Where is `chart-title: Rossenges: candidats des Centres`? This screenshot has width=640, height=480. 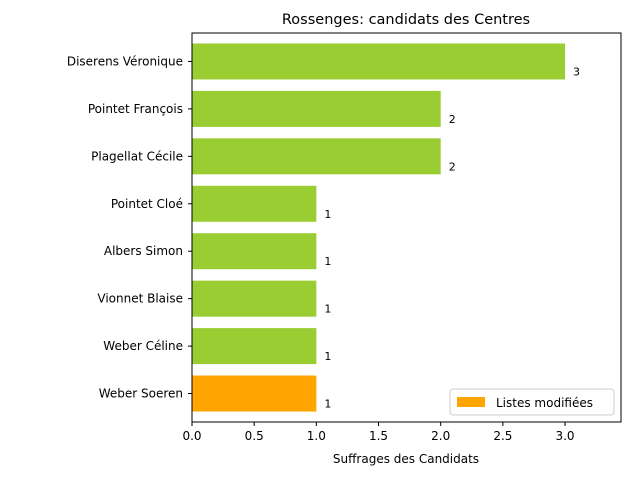 chart-title: Rossenges: candidats des Centres is located at coordinates (406, 20).